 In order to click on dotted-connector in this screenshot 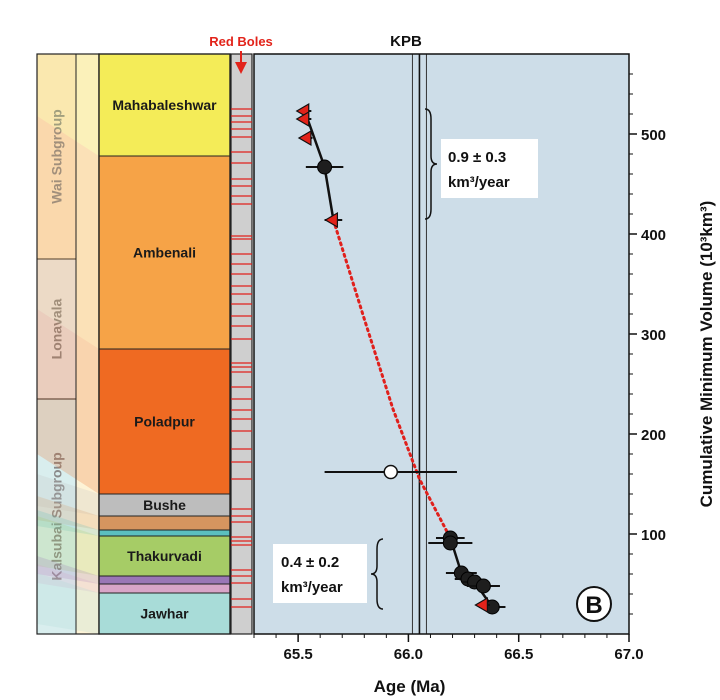, I will do `click(391, 379)`.